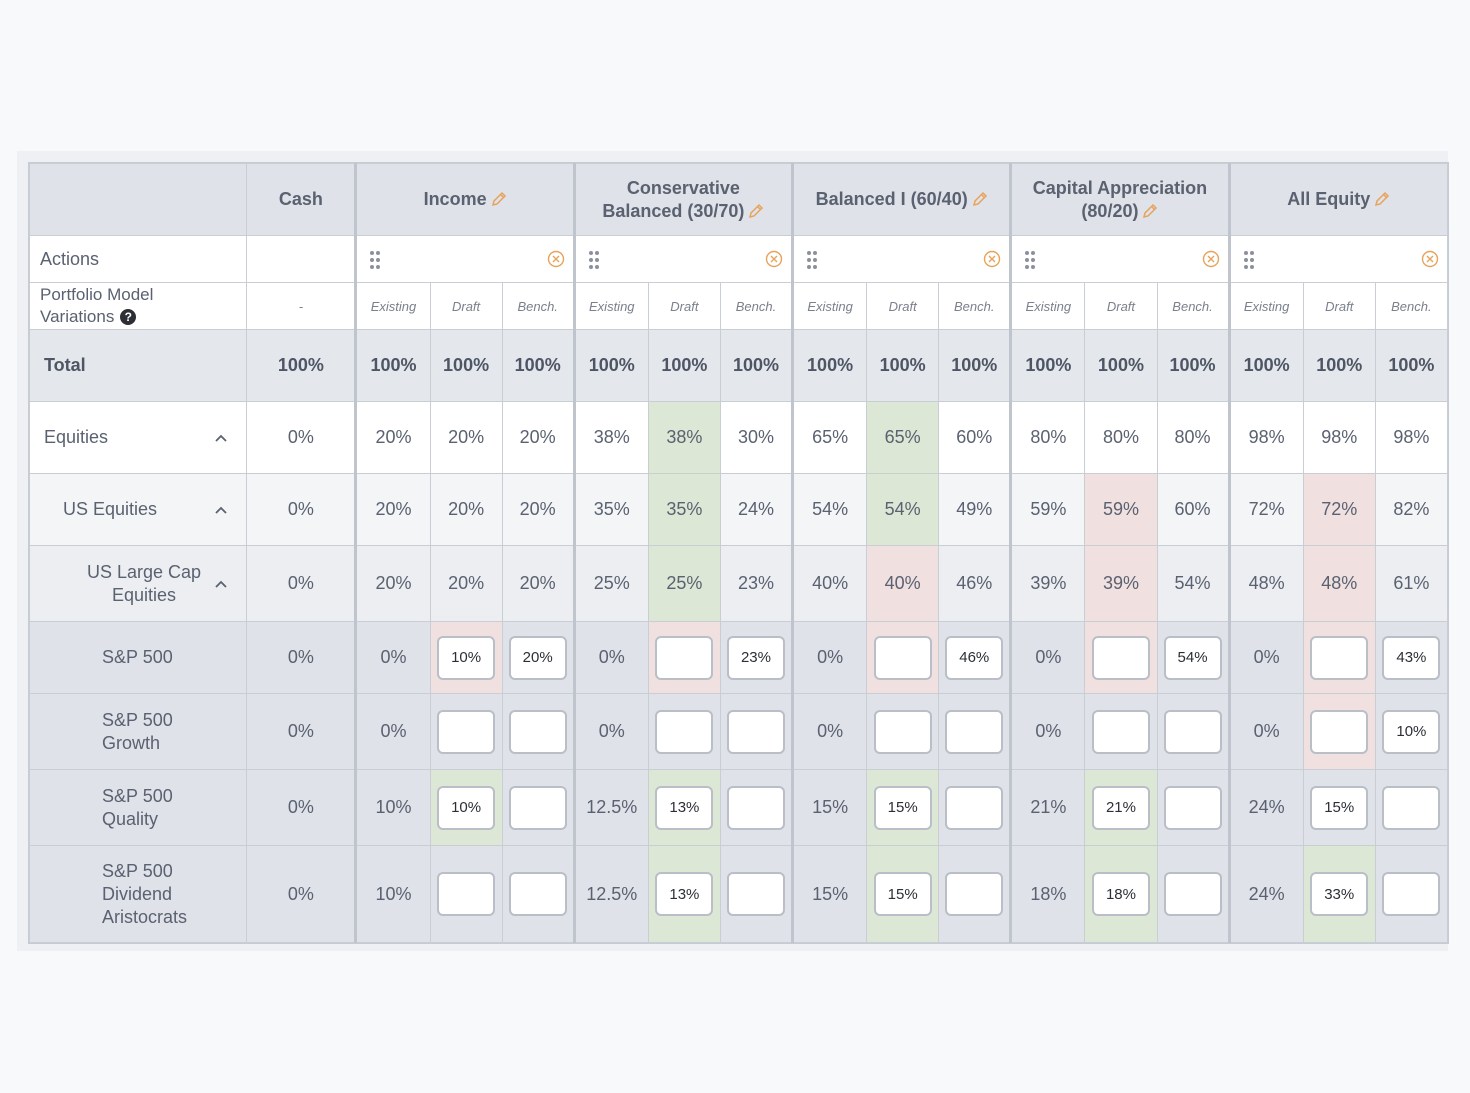 The image size is (1470, 1093). What do you see at coordinates (138, 437) in the screenshot?
I see `row-label: Equities` at bounding box center [138, 437].